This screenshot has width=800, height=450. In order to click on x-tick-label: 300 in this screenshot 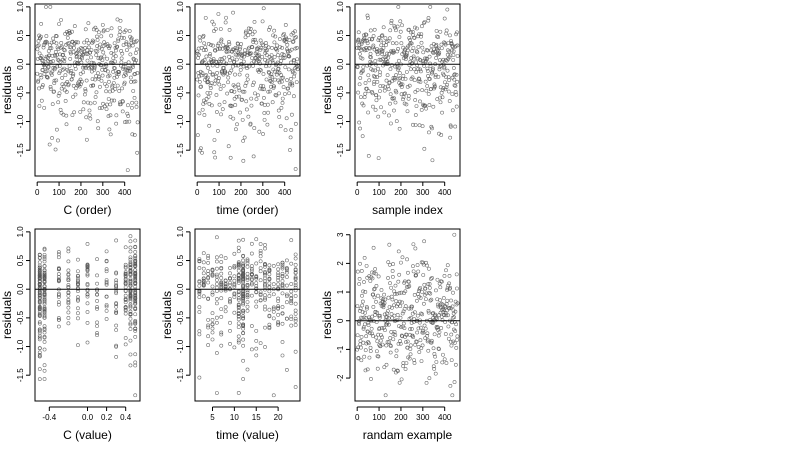, I will do `click(103, 192)`.